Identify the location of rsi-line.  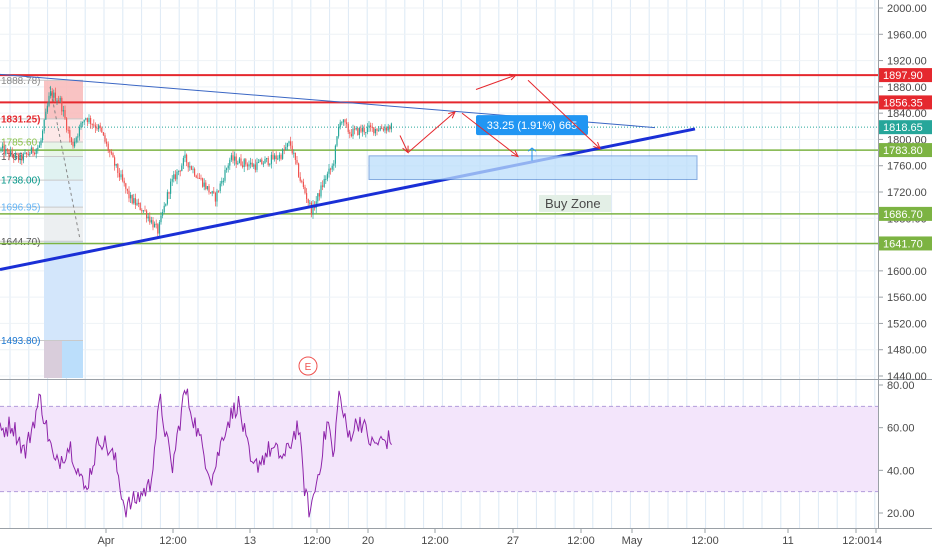
(196, 453).